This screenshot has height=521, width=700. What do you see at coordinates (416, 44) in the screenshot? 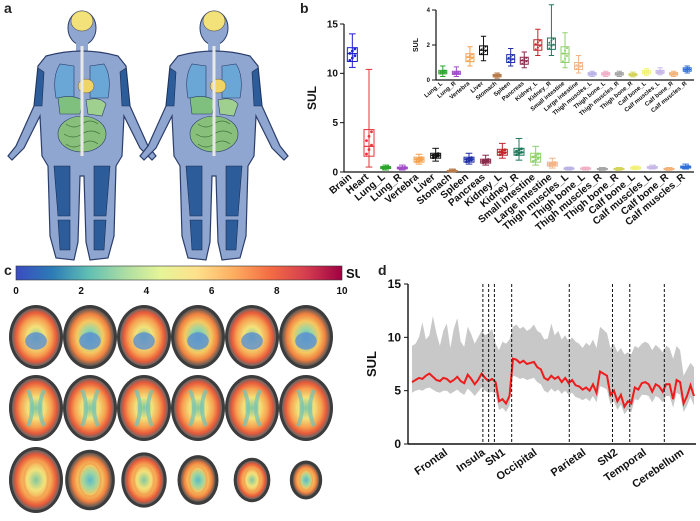
I see `inset-y-axis-label: SUL` at bounding box center [416, 44].